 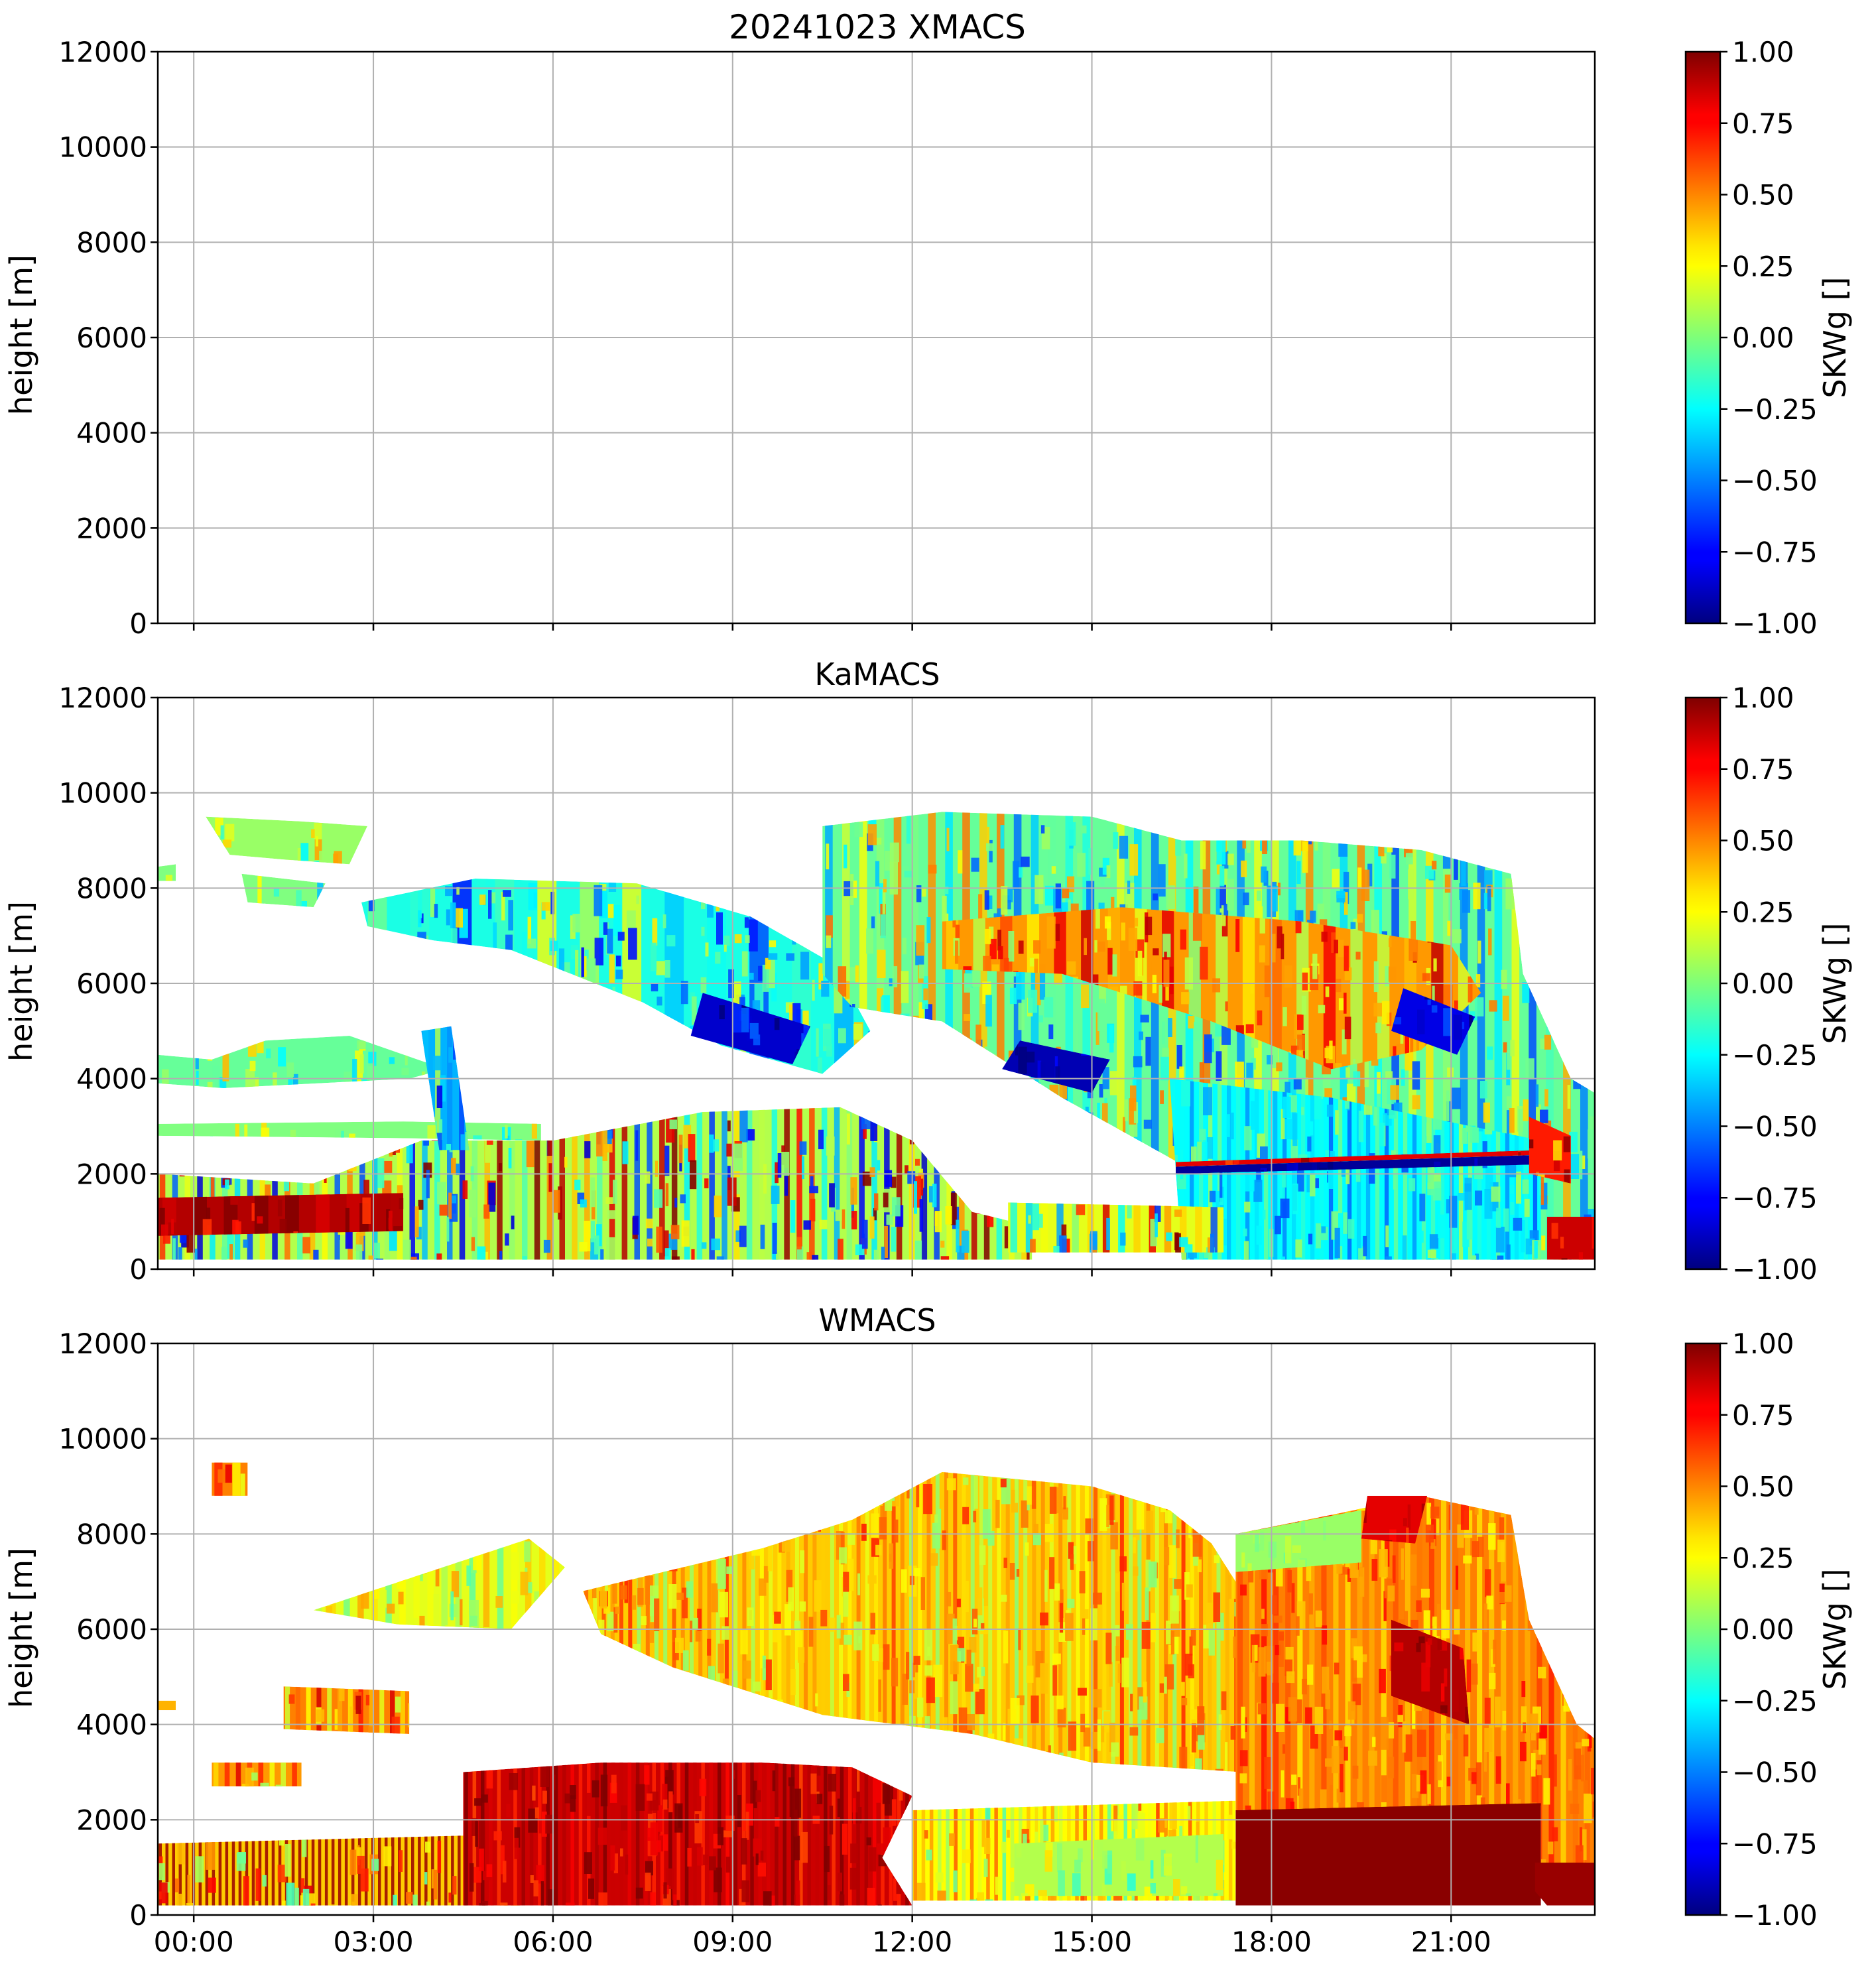 I want to click on data-region-fill, so click(x=1388, y=1854).